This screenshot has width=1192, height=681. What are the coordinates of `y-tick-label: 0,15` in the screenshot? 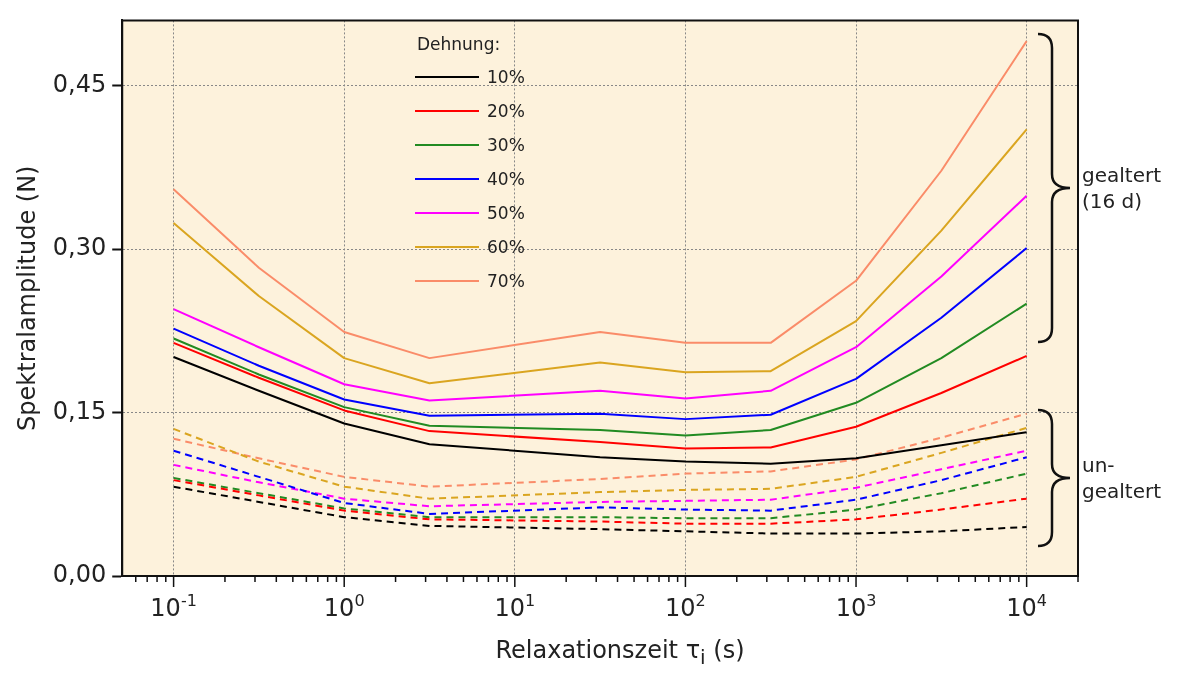 It's located at (79, 410).